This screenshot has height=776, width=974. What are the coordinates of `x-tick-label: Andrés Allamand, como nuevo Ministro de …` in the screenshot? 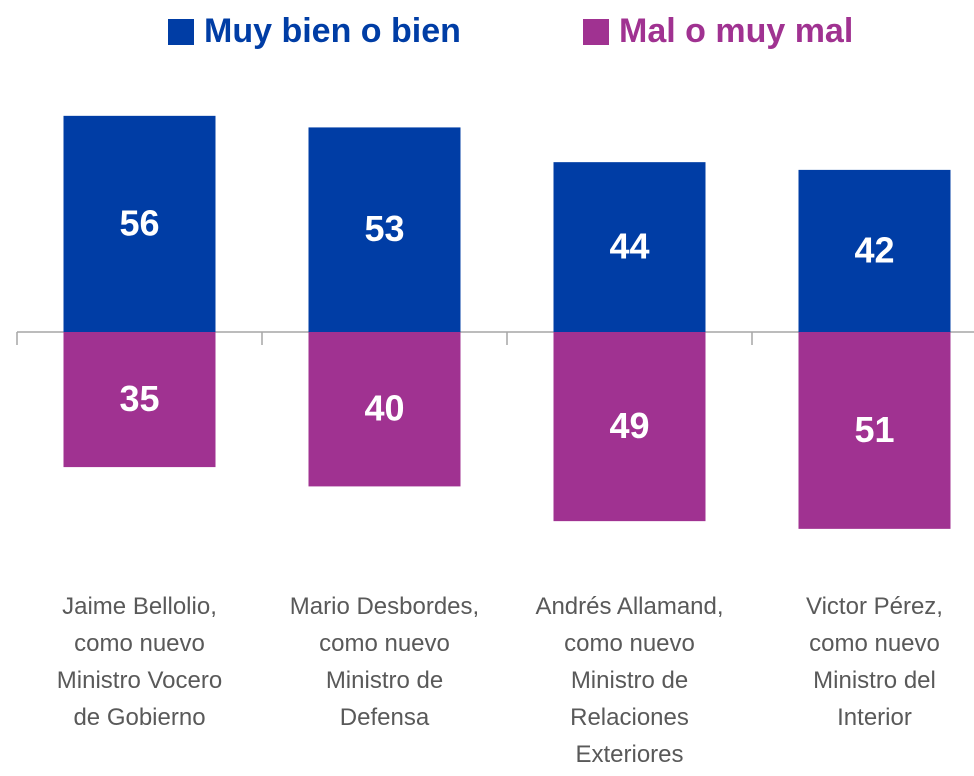 It's located at (629, 680).